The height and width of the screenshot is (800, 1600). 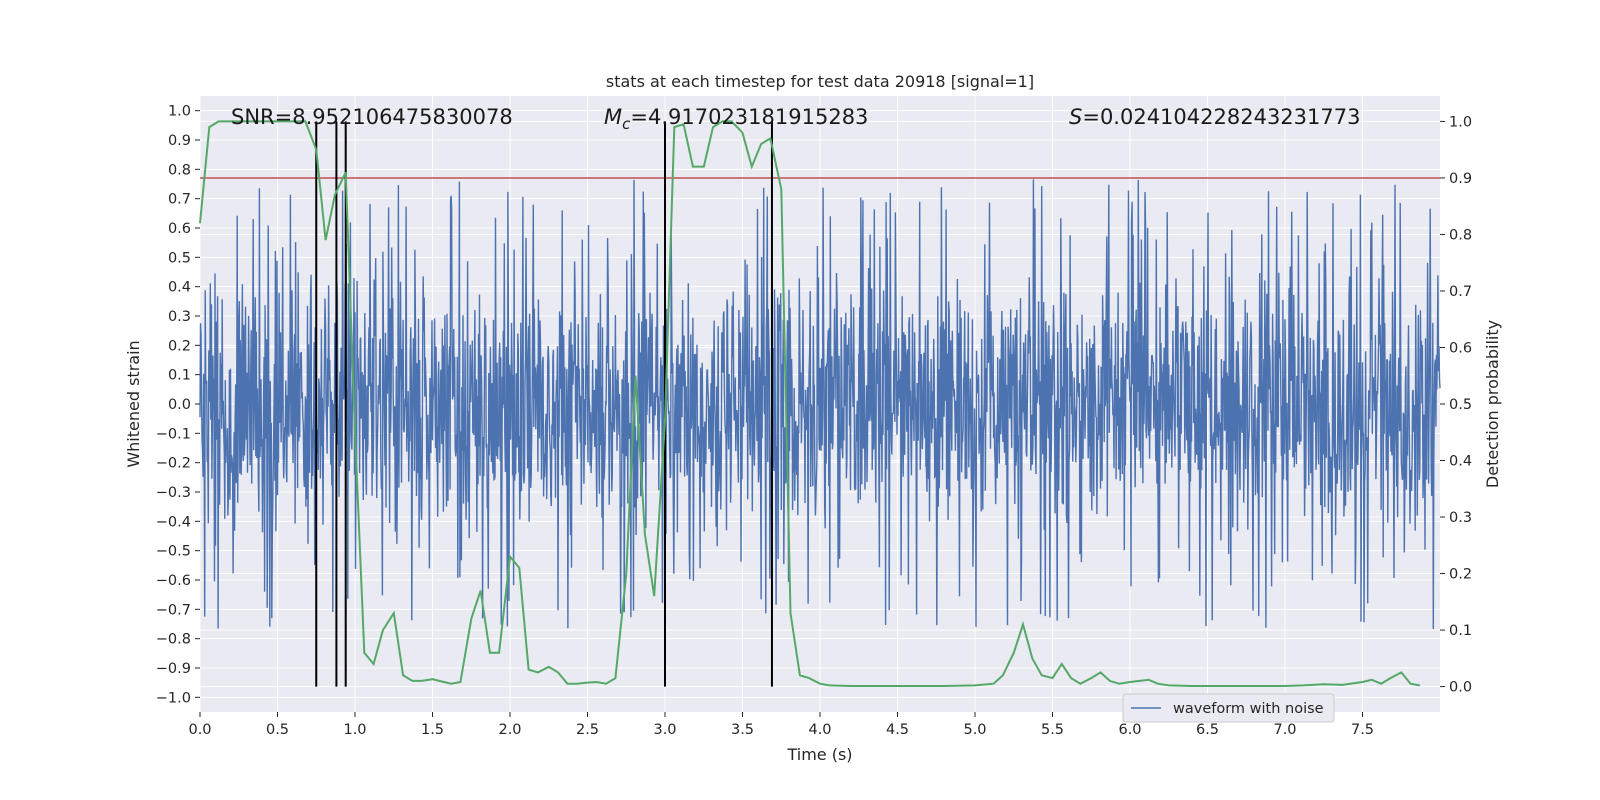 I want to click on x-tick-label: 0.0, so click(x=199, y=730).